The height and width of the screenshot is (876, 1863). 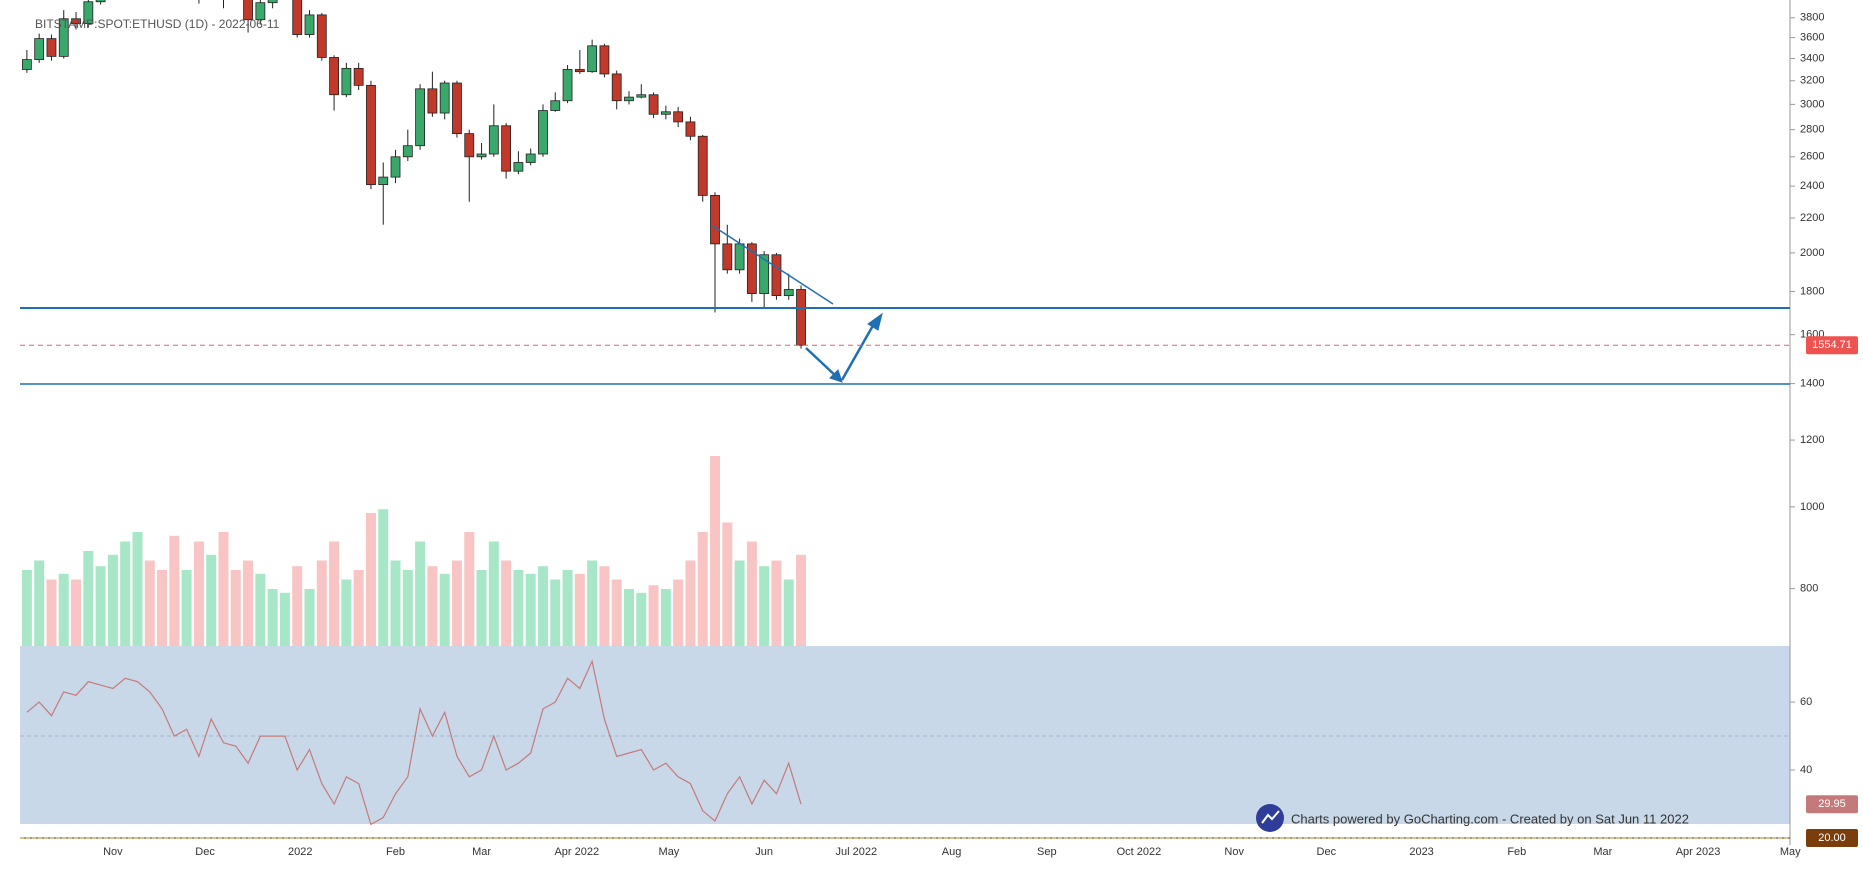 What do you see at coordinates (1812, 58) in the screenshot?
I see `y-tick-label: 3400` at bounding box center [1812, 58].